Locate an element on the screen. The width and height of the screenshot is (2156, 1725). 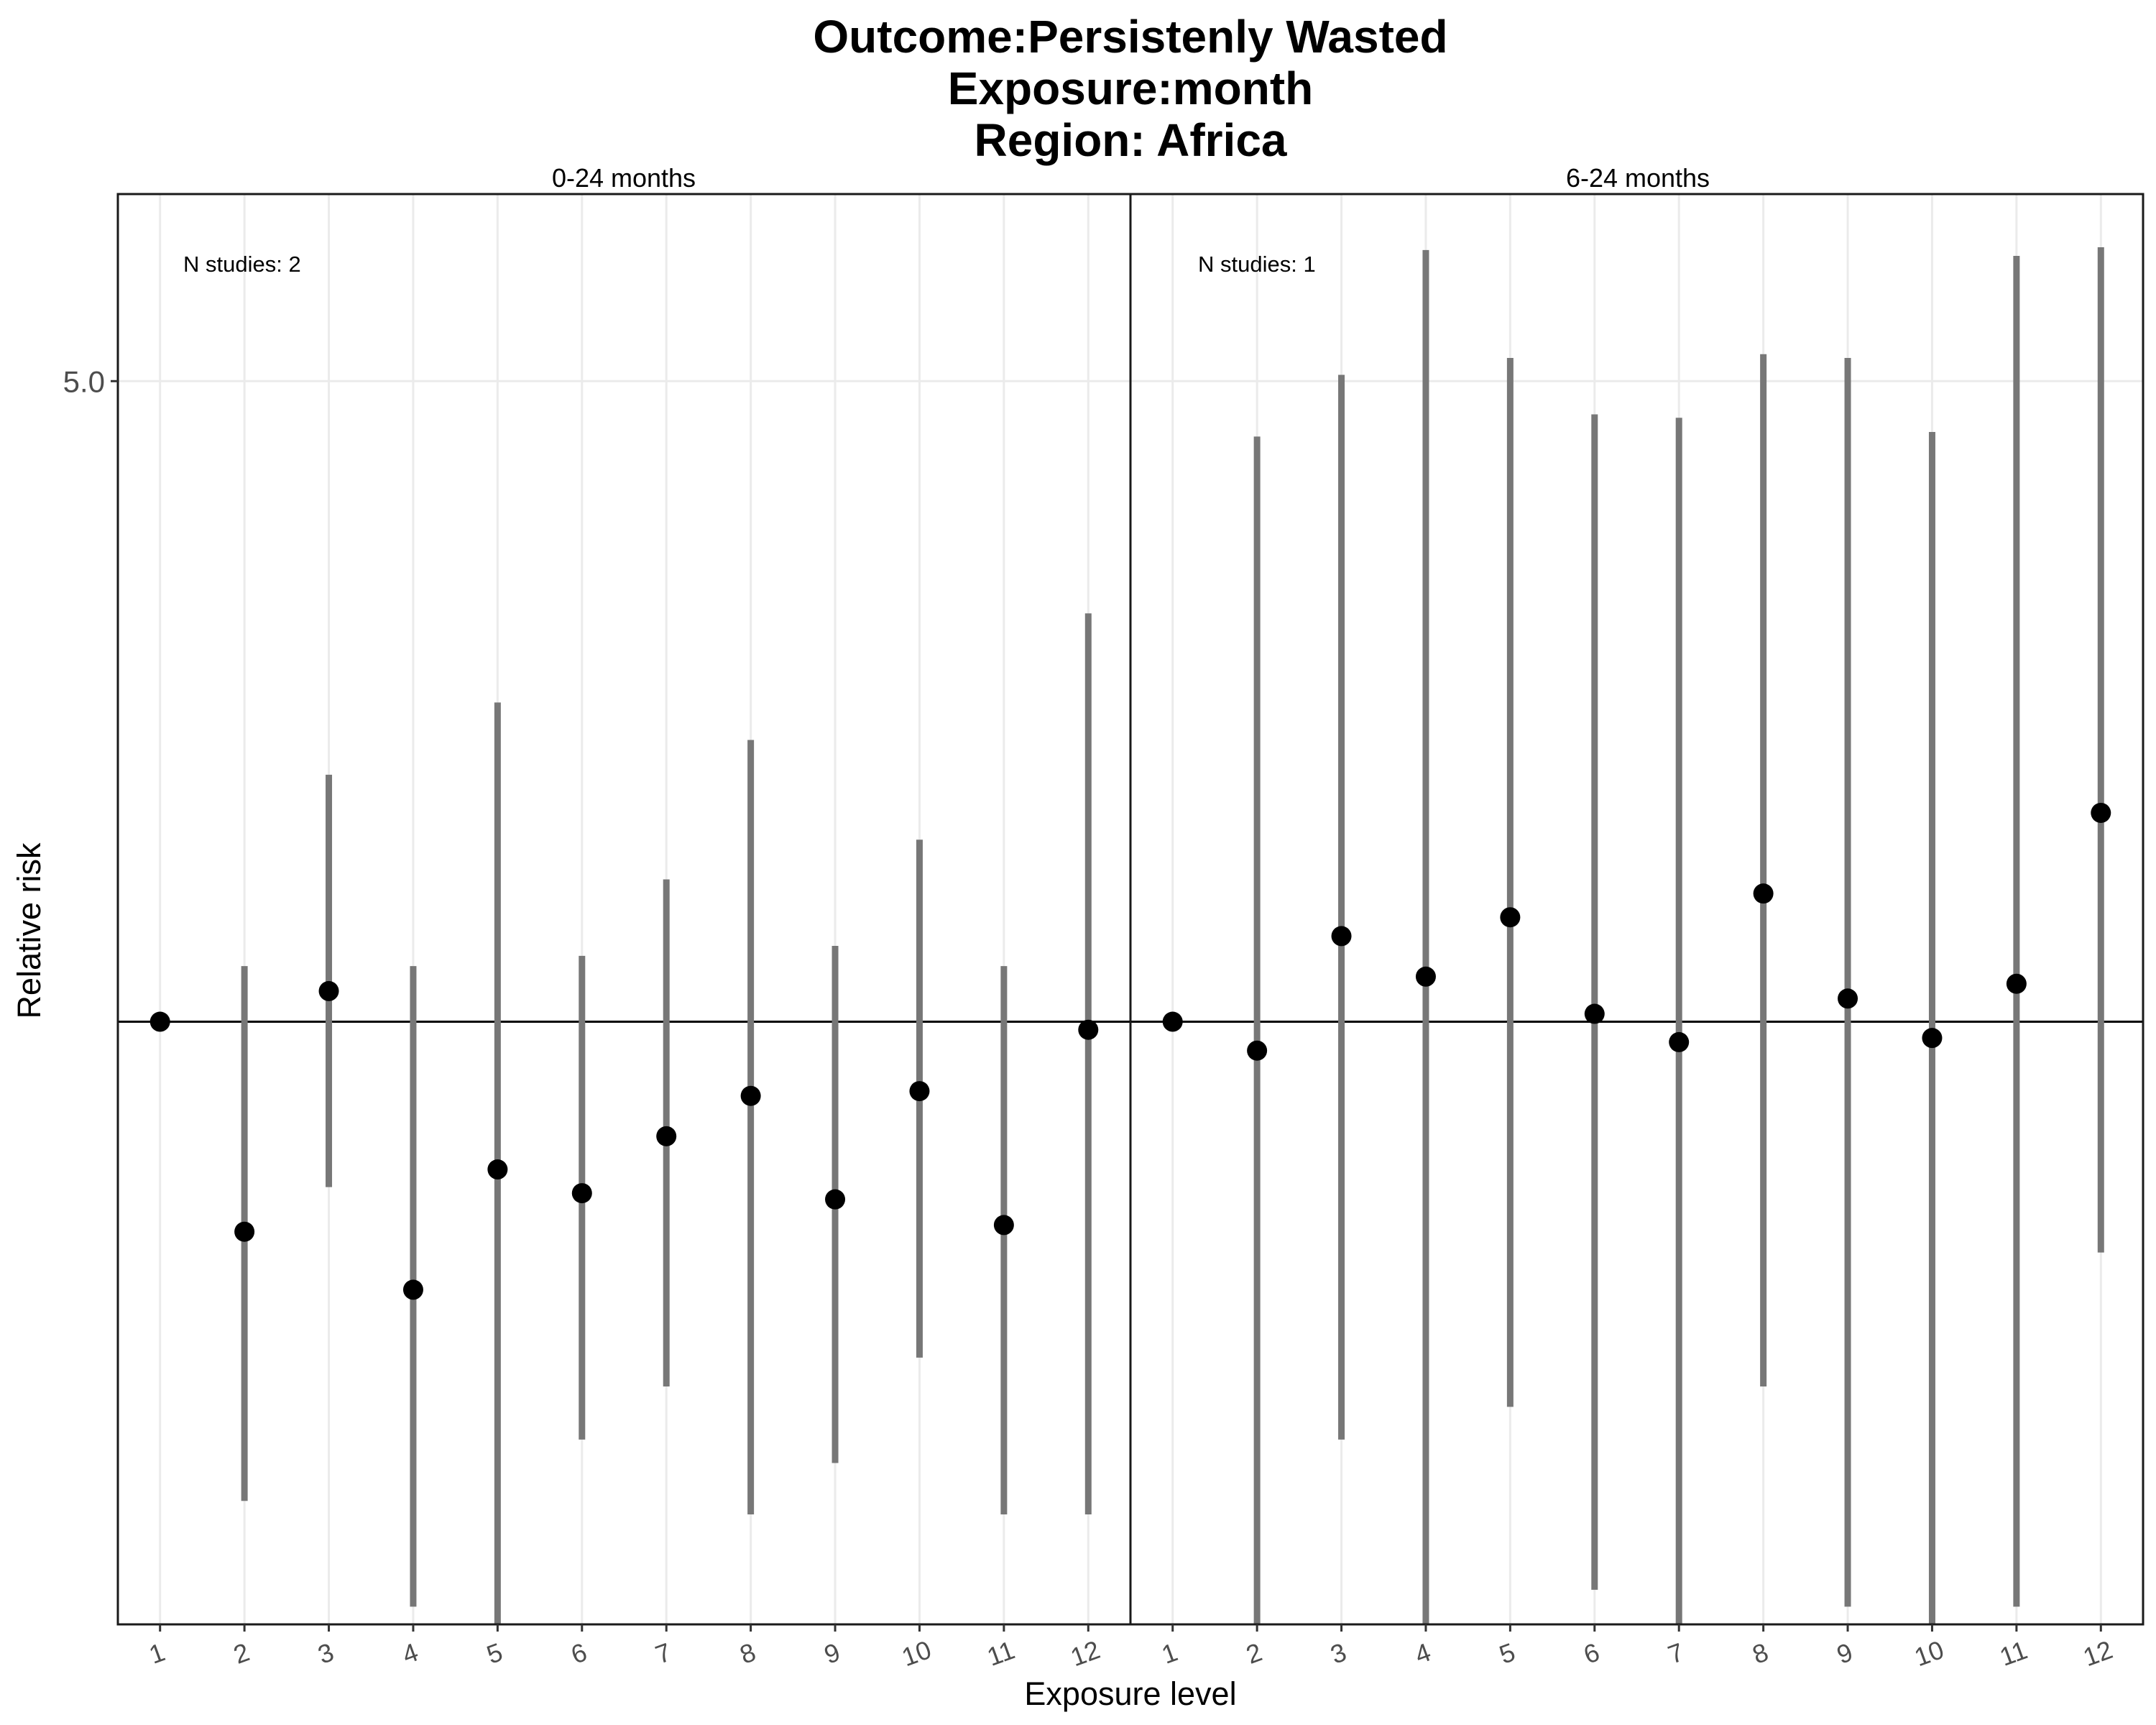
ytick-label: 5.0 is located at coordinates (84, 381).